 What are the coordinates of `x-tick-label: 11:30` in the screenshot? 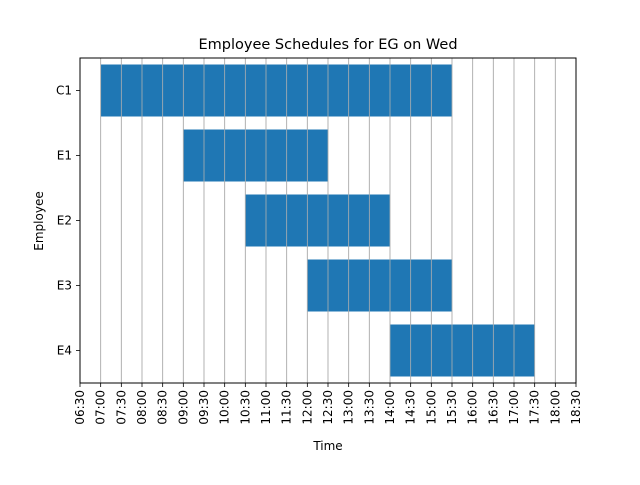 It's located at (287, 407).